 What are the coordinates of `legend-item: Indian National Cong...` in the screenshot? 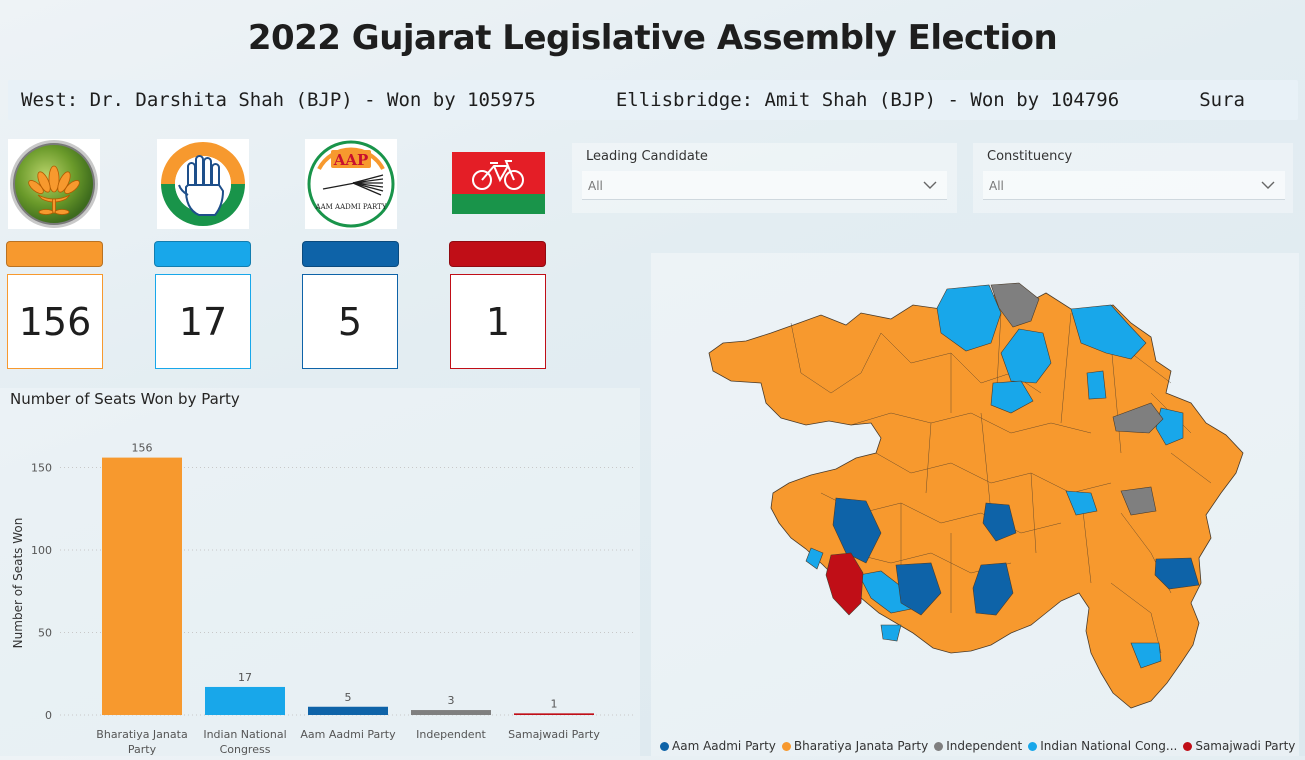 It's located at (1102, 746).